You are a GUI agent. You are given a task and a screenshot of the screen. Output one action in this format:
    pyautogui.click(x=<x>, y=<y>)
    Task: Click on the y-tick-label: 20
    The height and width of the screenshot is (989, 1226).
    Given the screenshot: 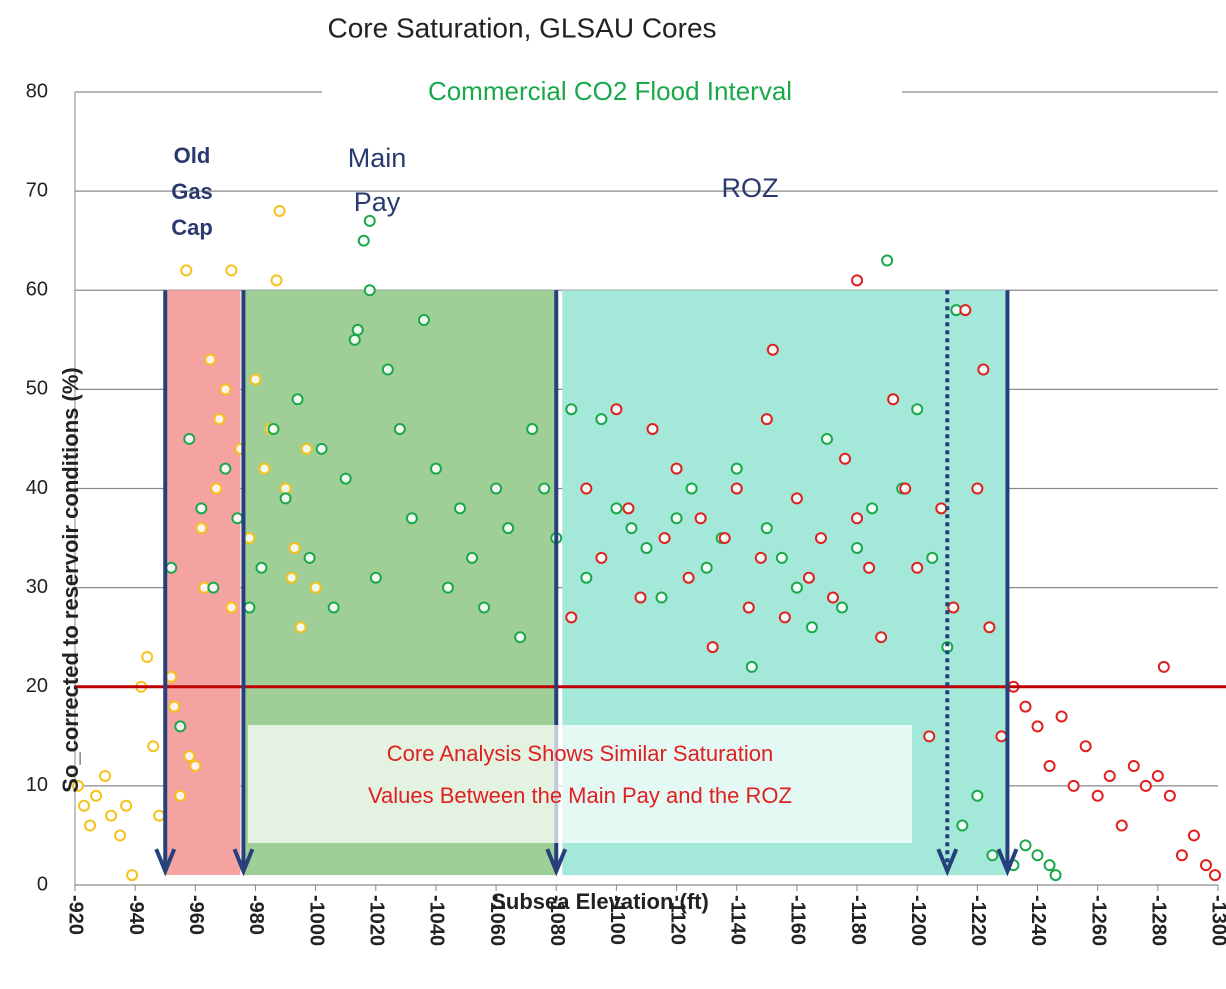 What is the action you would take?
    pyautogui.click(x=37, y=686)
    